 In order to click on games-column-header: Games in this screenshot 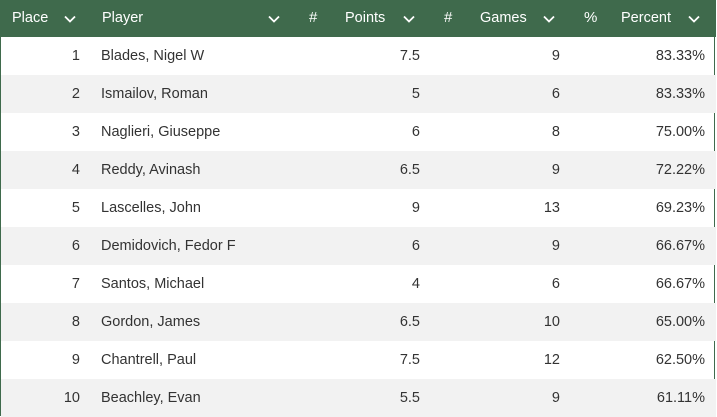, I will do `click(503, 18)`.